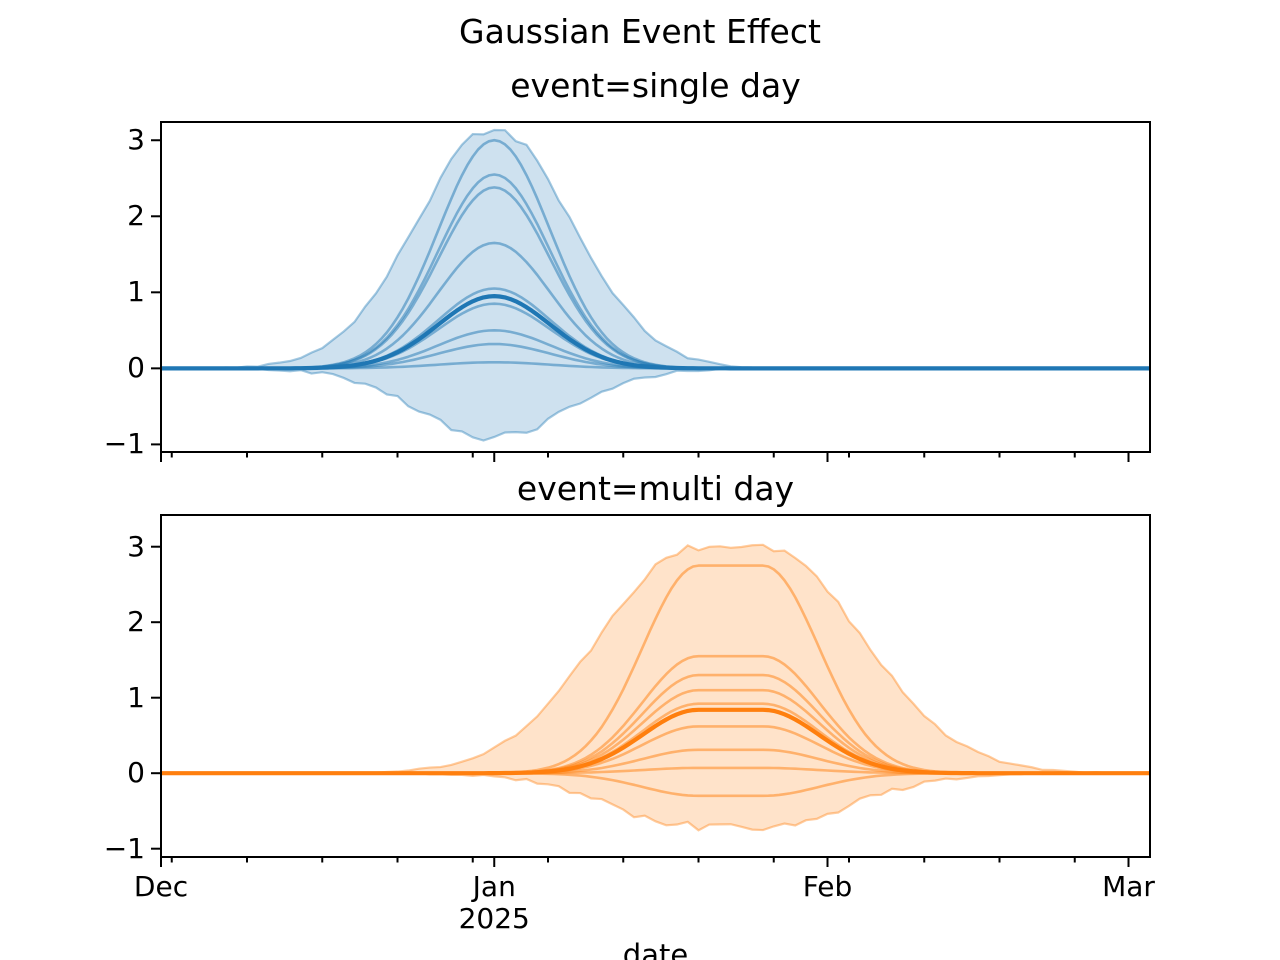 Image resolution: width=1280 pixels, height=960 pixels. What do you see at coordinates (640, 31) in the screenshot?
I see `figure-title: Gaussian Event Effect` at bounding box center [640, 31].